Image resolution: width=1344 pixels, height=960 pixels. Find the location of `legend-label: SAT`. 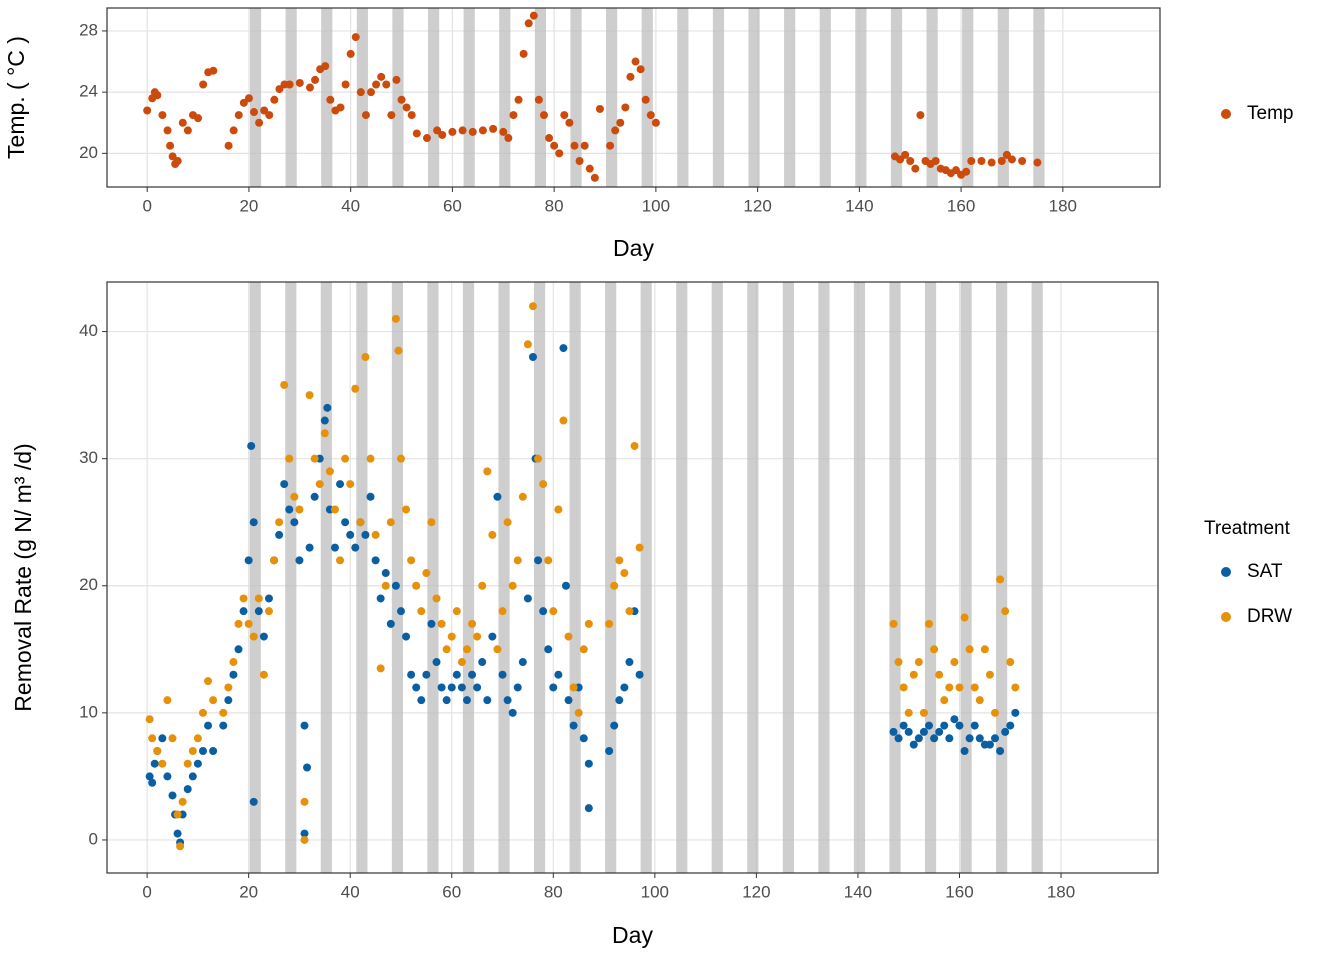

legend-label: SAT is located at coordinates (1265, 571).